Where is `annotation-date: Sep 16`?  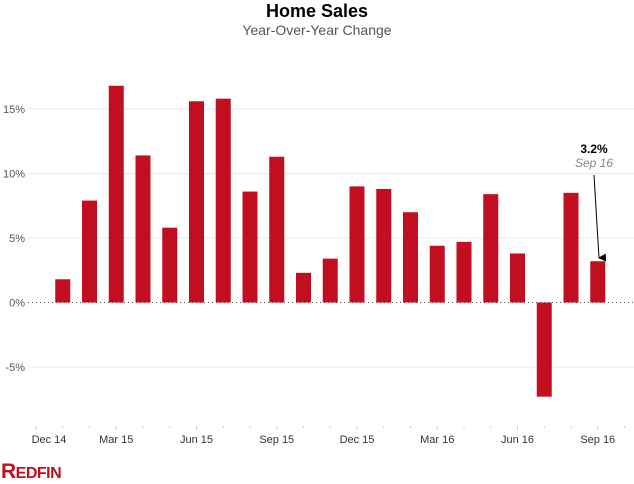
annotation-date: Sep 16 is located at coordinates (594, 163).